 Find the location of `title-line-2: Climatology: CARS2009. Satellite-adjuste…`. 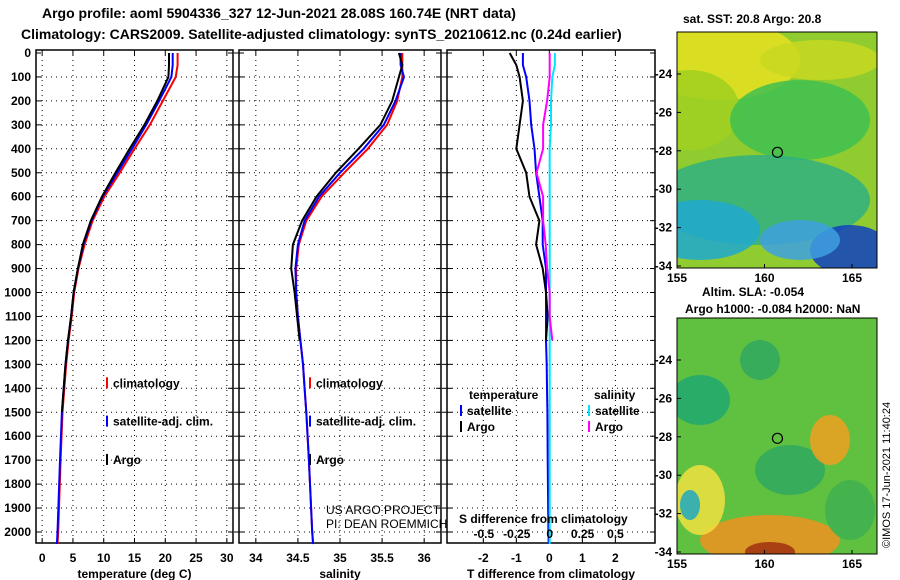

title-line-2: Climatology: CARS2009. Satellite-adjuste… is located at coordinates (321, 34).